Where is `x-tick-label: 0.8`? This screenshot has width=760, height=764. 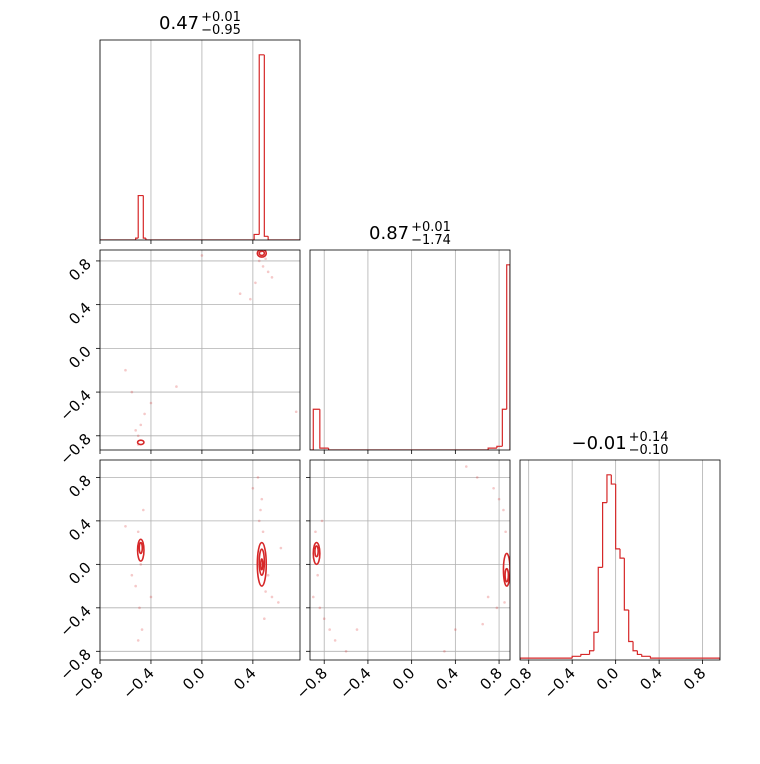 x-tick-label: 0.8 is located at coordinates (695, 679).